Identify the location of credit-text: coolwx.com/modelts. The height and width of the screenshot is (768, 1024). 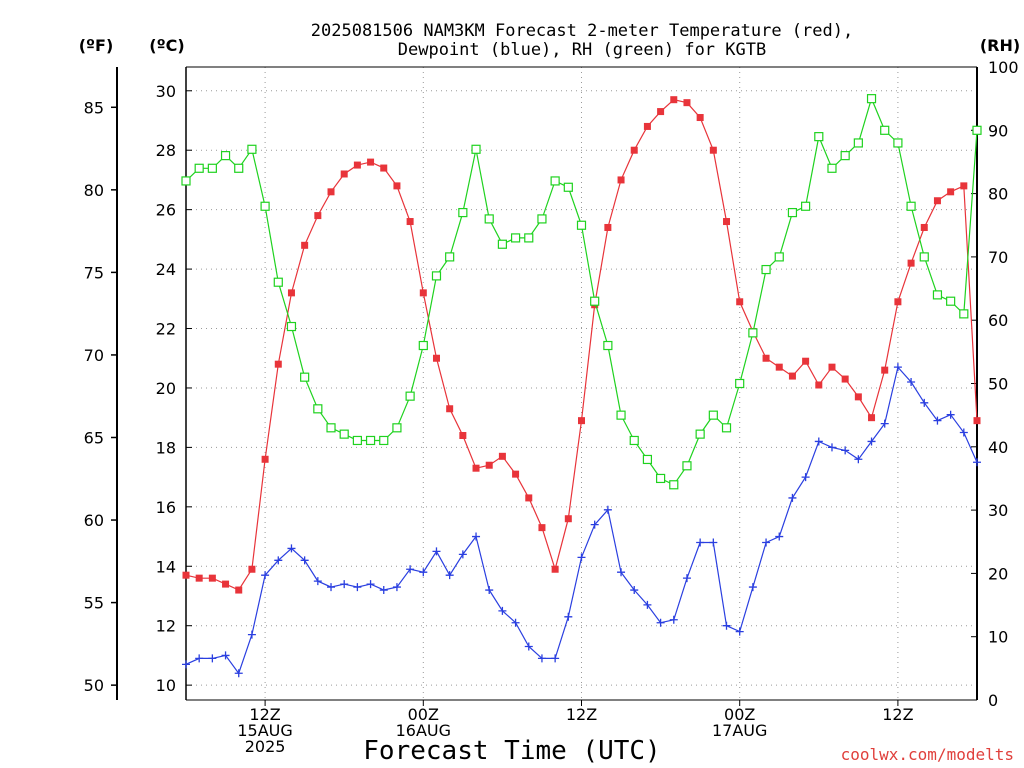
(927, 754).